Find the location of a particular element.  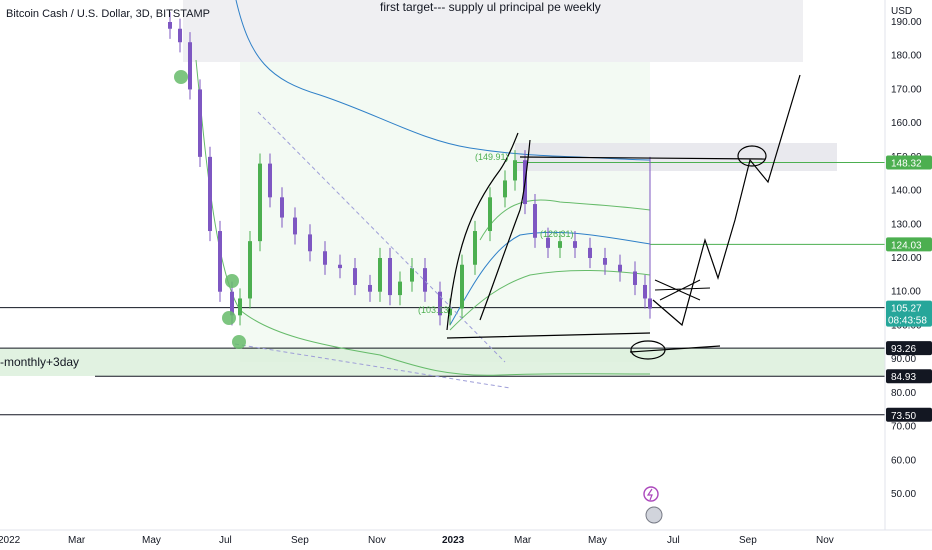

y-tick-label: 160.00 is located at coordinates (906, 123).